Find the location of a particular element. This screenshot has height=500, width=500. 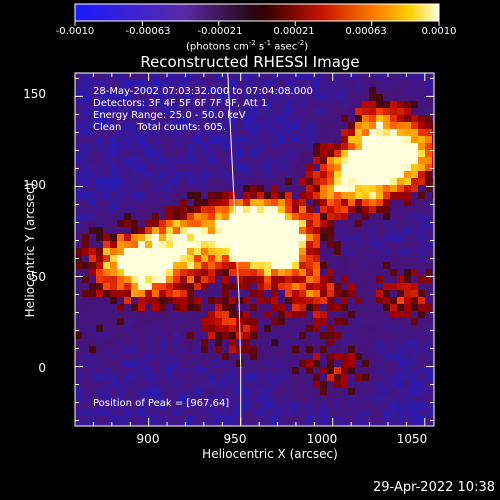

colorbar-tick-label: 0.00063 is located at coordinates (366, 31).